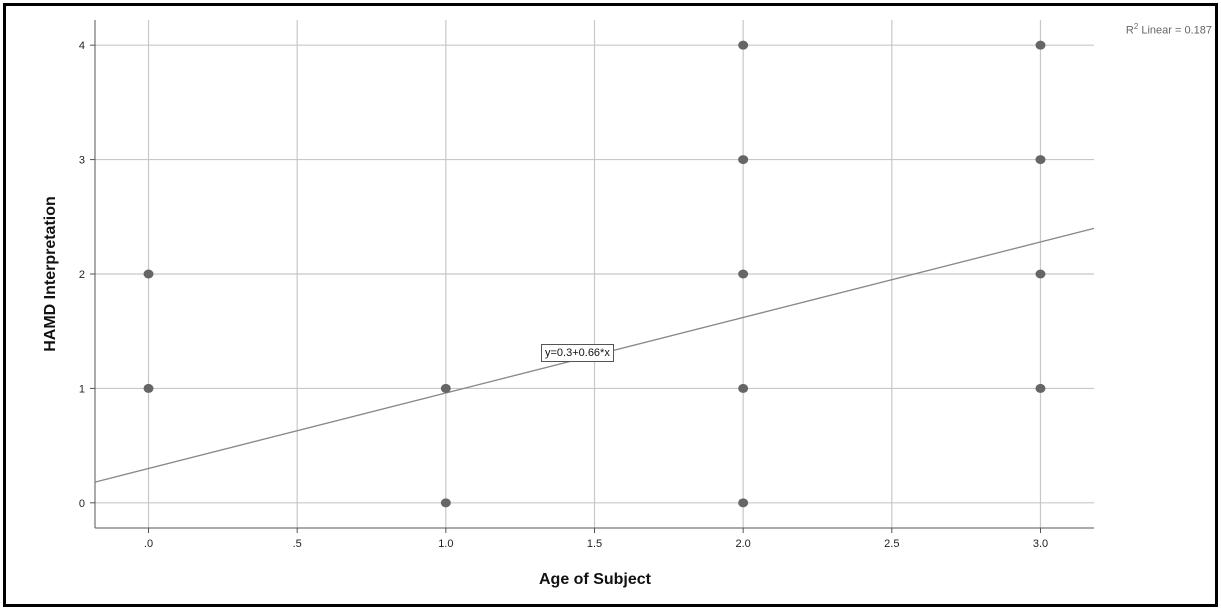 The width and height of the screenshot is (1221, 610). What do you see at coordinates (1136, 26) in the screenshot?
I see `r2-superscript: 2` at bounding box center [1136, 26].